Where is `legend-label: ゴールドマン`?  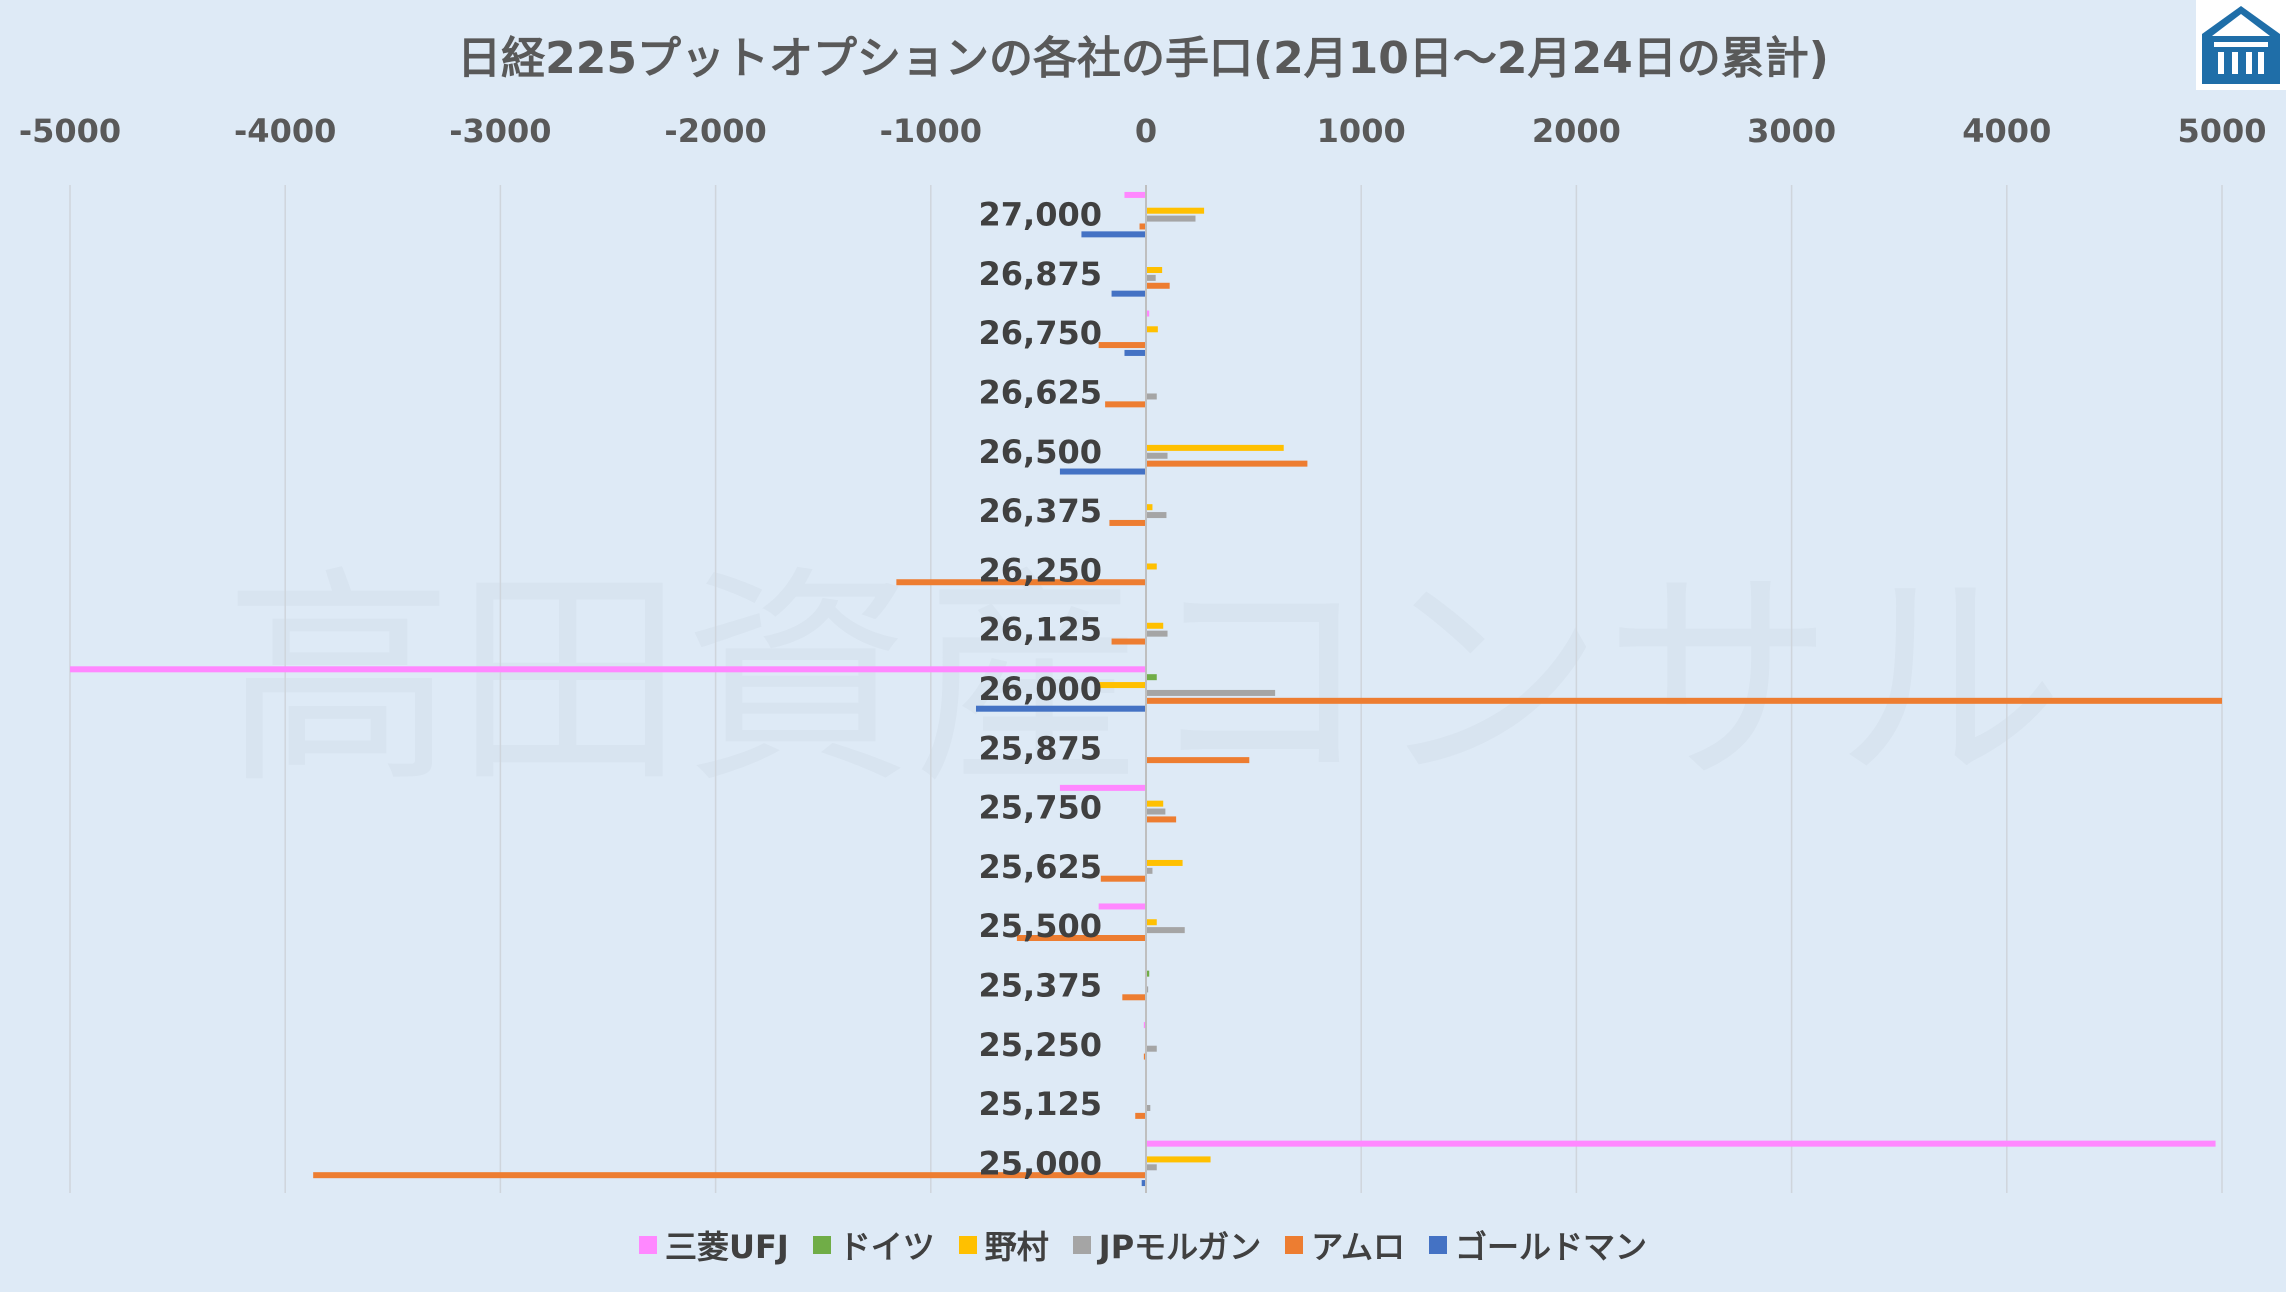
legend-label: ゴールドマン is located at coordinates (1550, 1247).